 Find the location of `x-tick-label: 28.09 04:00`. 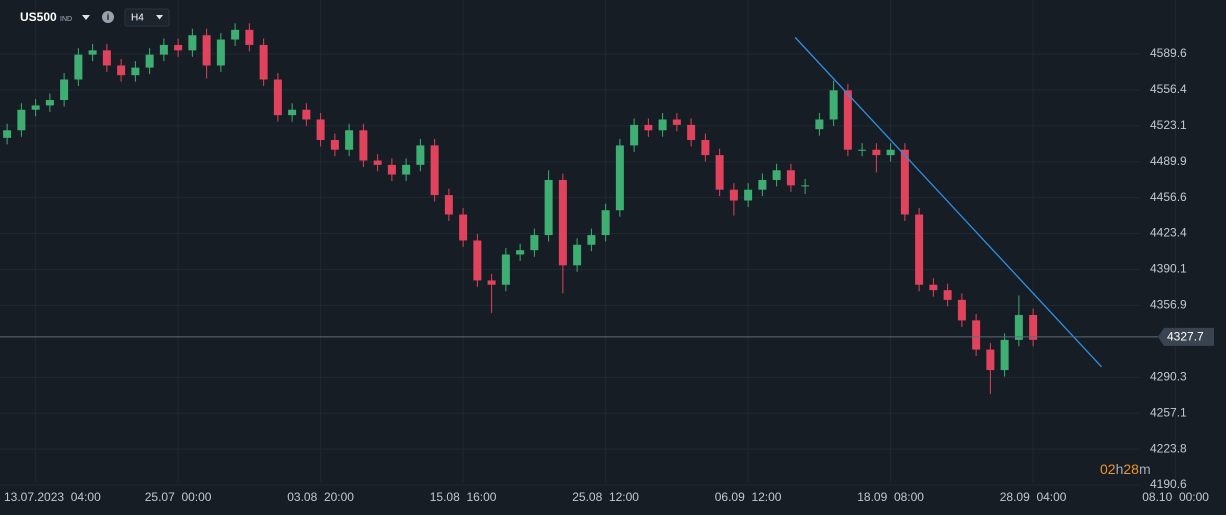

x-tick-label: 28.09 04:00 is located at coordinates (1033, 497).